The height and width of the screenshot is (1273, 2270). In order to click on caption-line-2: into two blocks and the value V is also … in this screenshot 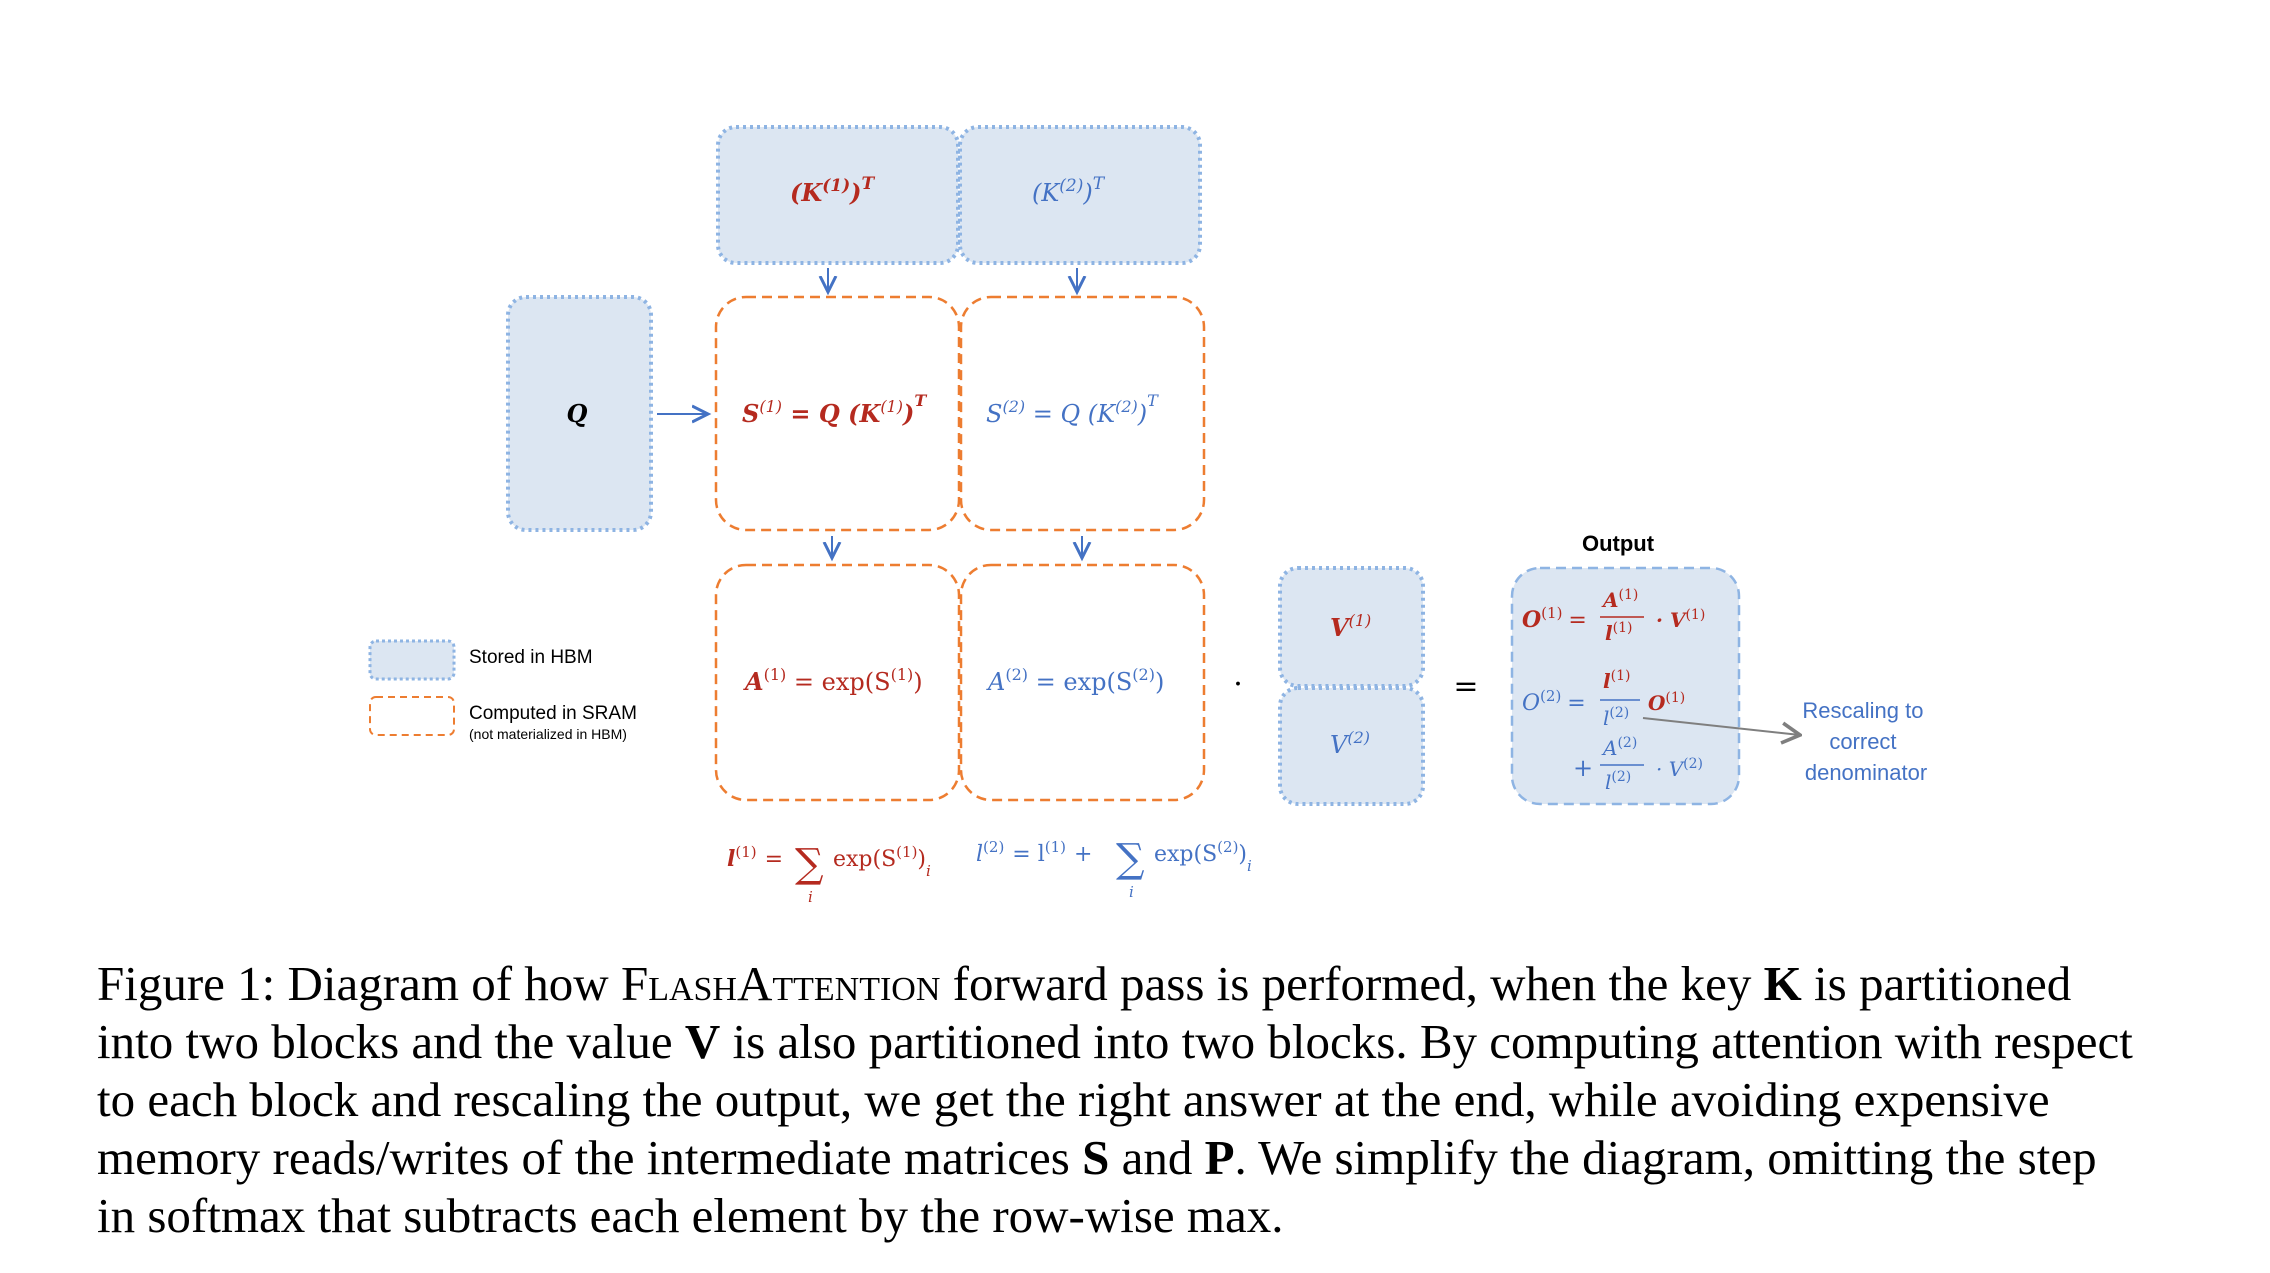, I will do `click(1115, 1041)`.